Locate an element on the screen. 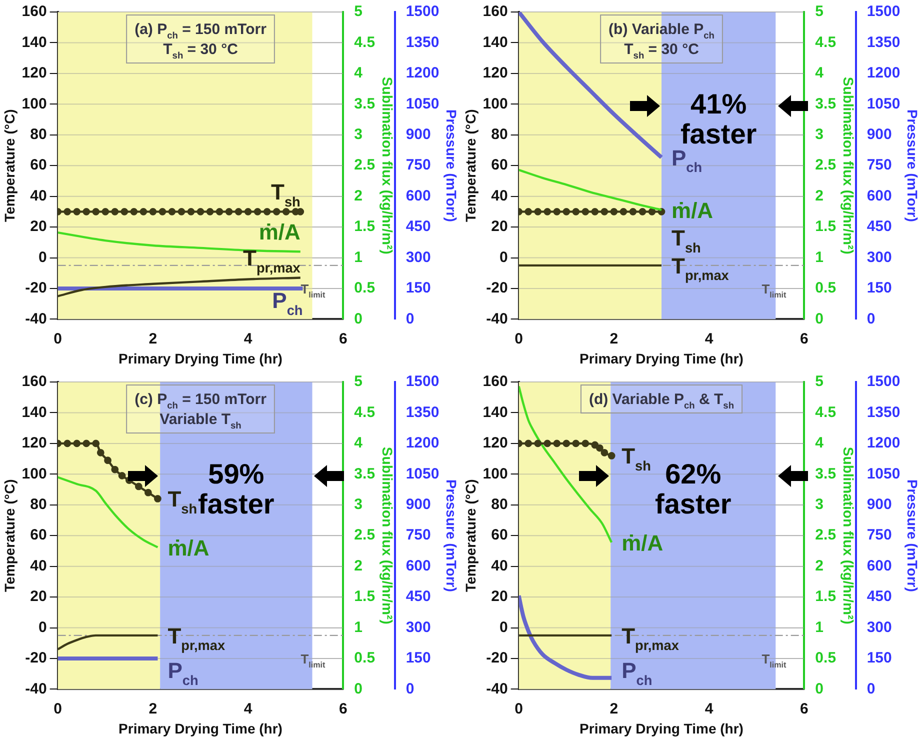  y3-tick-label: 450 is located at coordinates (418, 227).